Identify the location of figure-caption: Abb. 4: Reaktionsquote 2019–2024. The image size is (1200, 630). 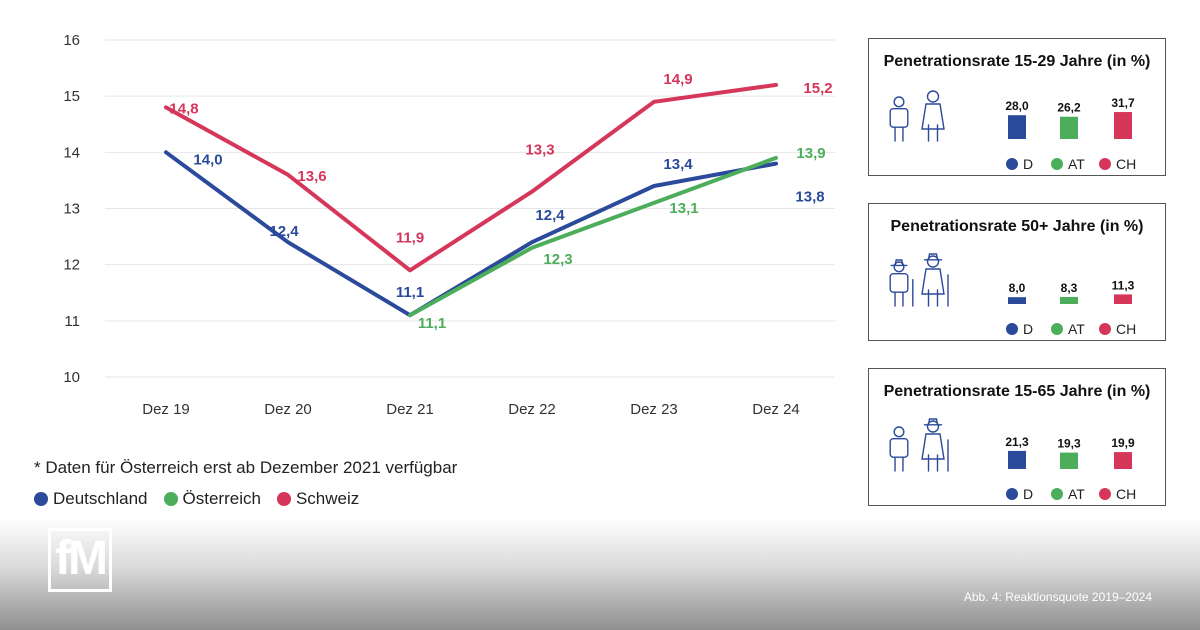
(1057, 597).